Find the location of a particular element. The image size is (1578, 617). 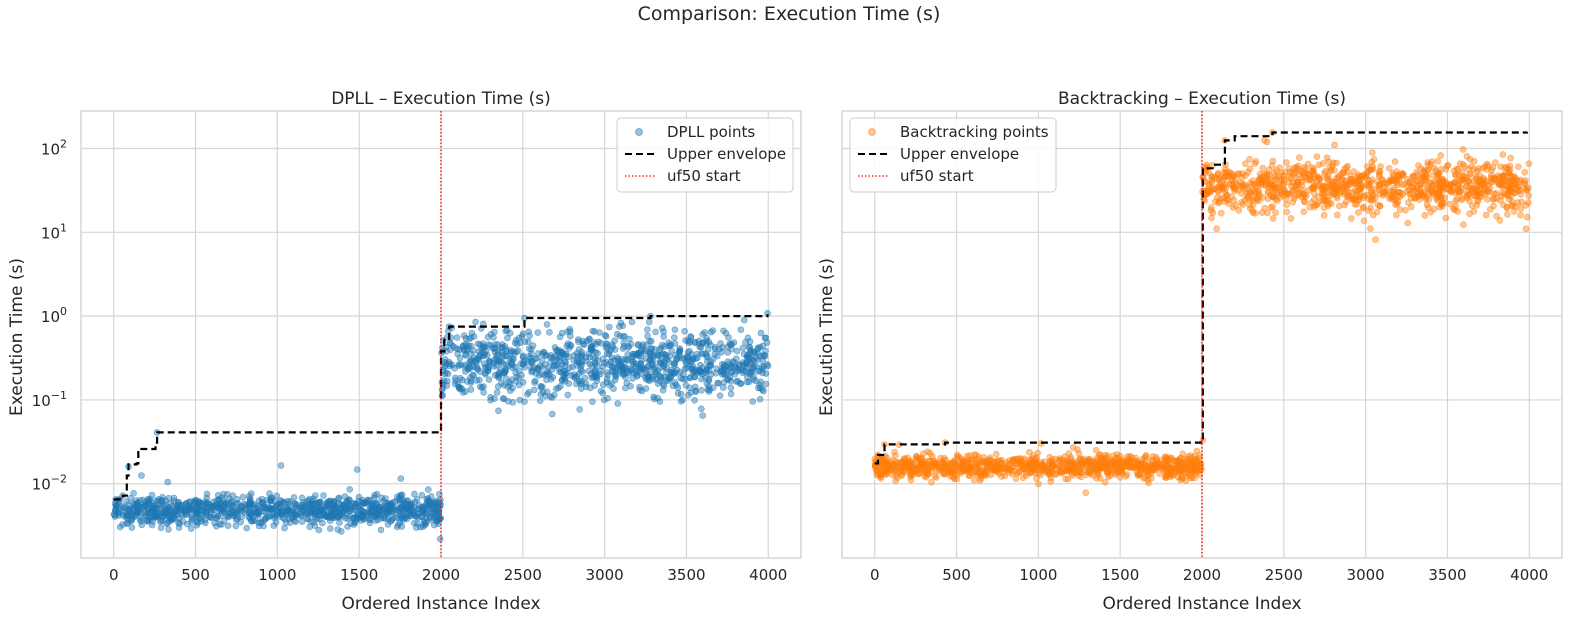

legend-marker is located at coordinates (872, 132).